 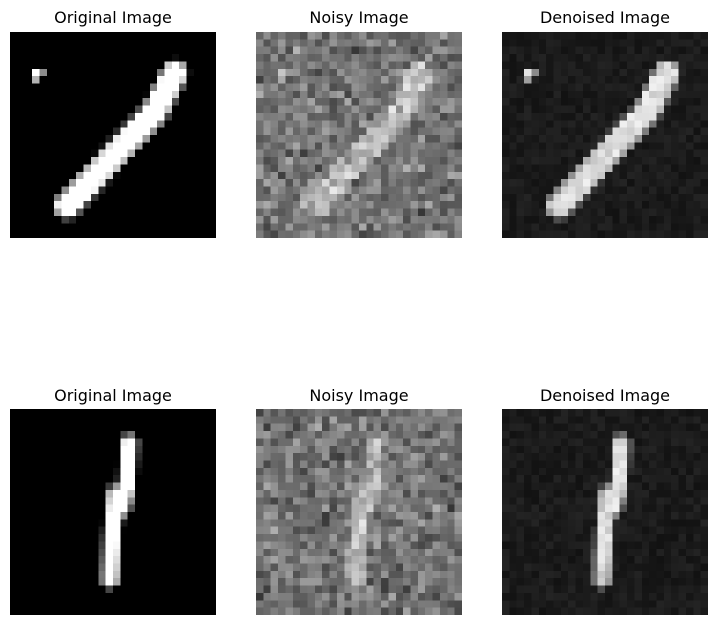 I want to click on panel-title-noisy-1: Noisy Image, so click(x=359, y=17).